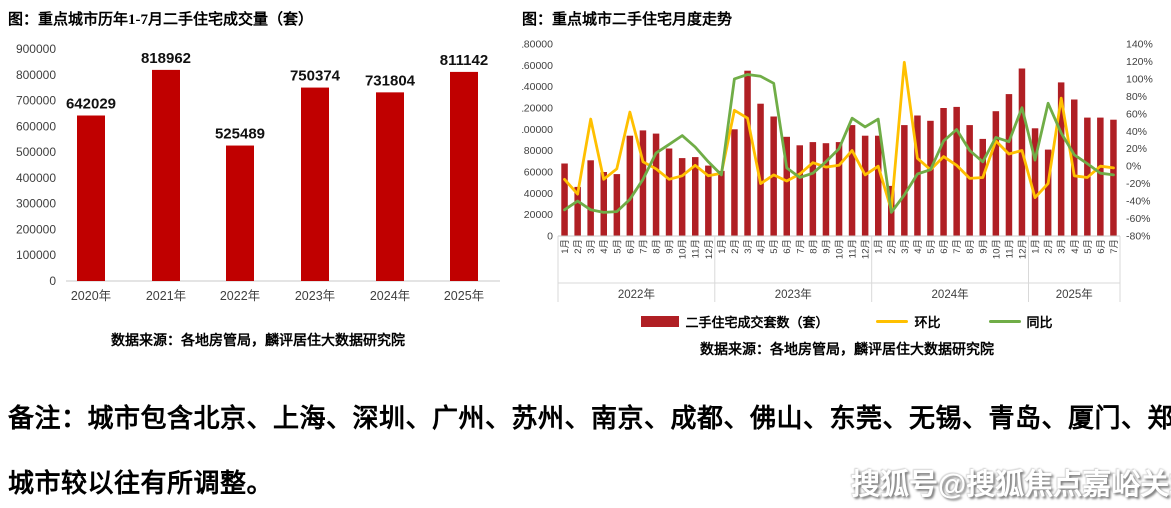  I want to click on year-group-label: 2025年, so click(1074, 294).